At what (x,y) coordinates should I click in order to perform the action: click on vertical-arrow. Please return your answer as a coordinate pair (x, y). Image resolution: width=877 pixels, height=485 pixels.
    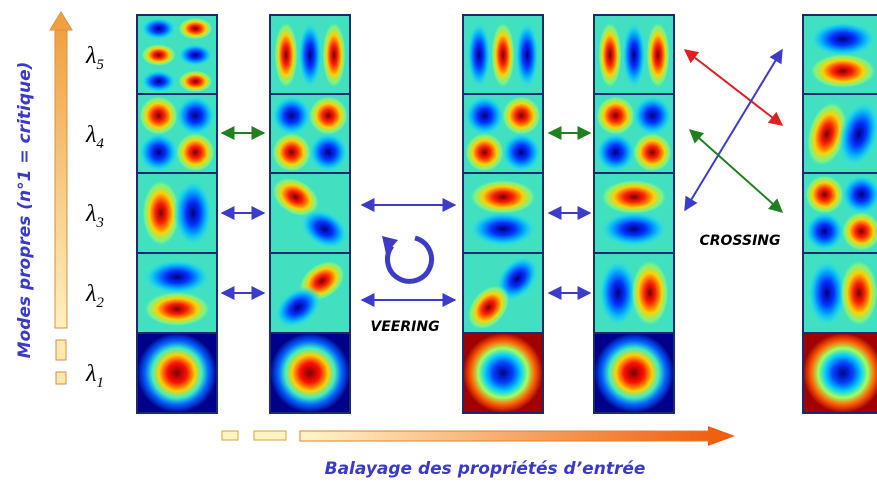
    Looking at the image, I should click on (61, 178).